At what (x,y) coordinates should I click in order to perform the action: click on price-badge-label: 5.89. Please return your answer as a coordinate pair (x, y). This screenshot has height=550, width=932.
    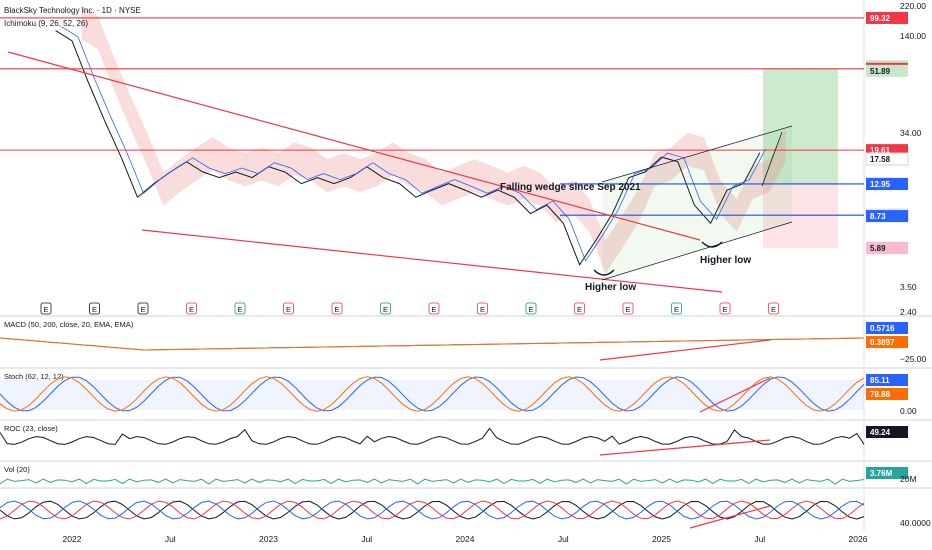
    Looking at the image, I should click on (878, 248).